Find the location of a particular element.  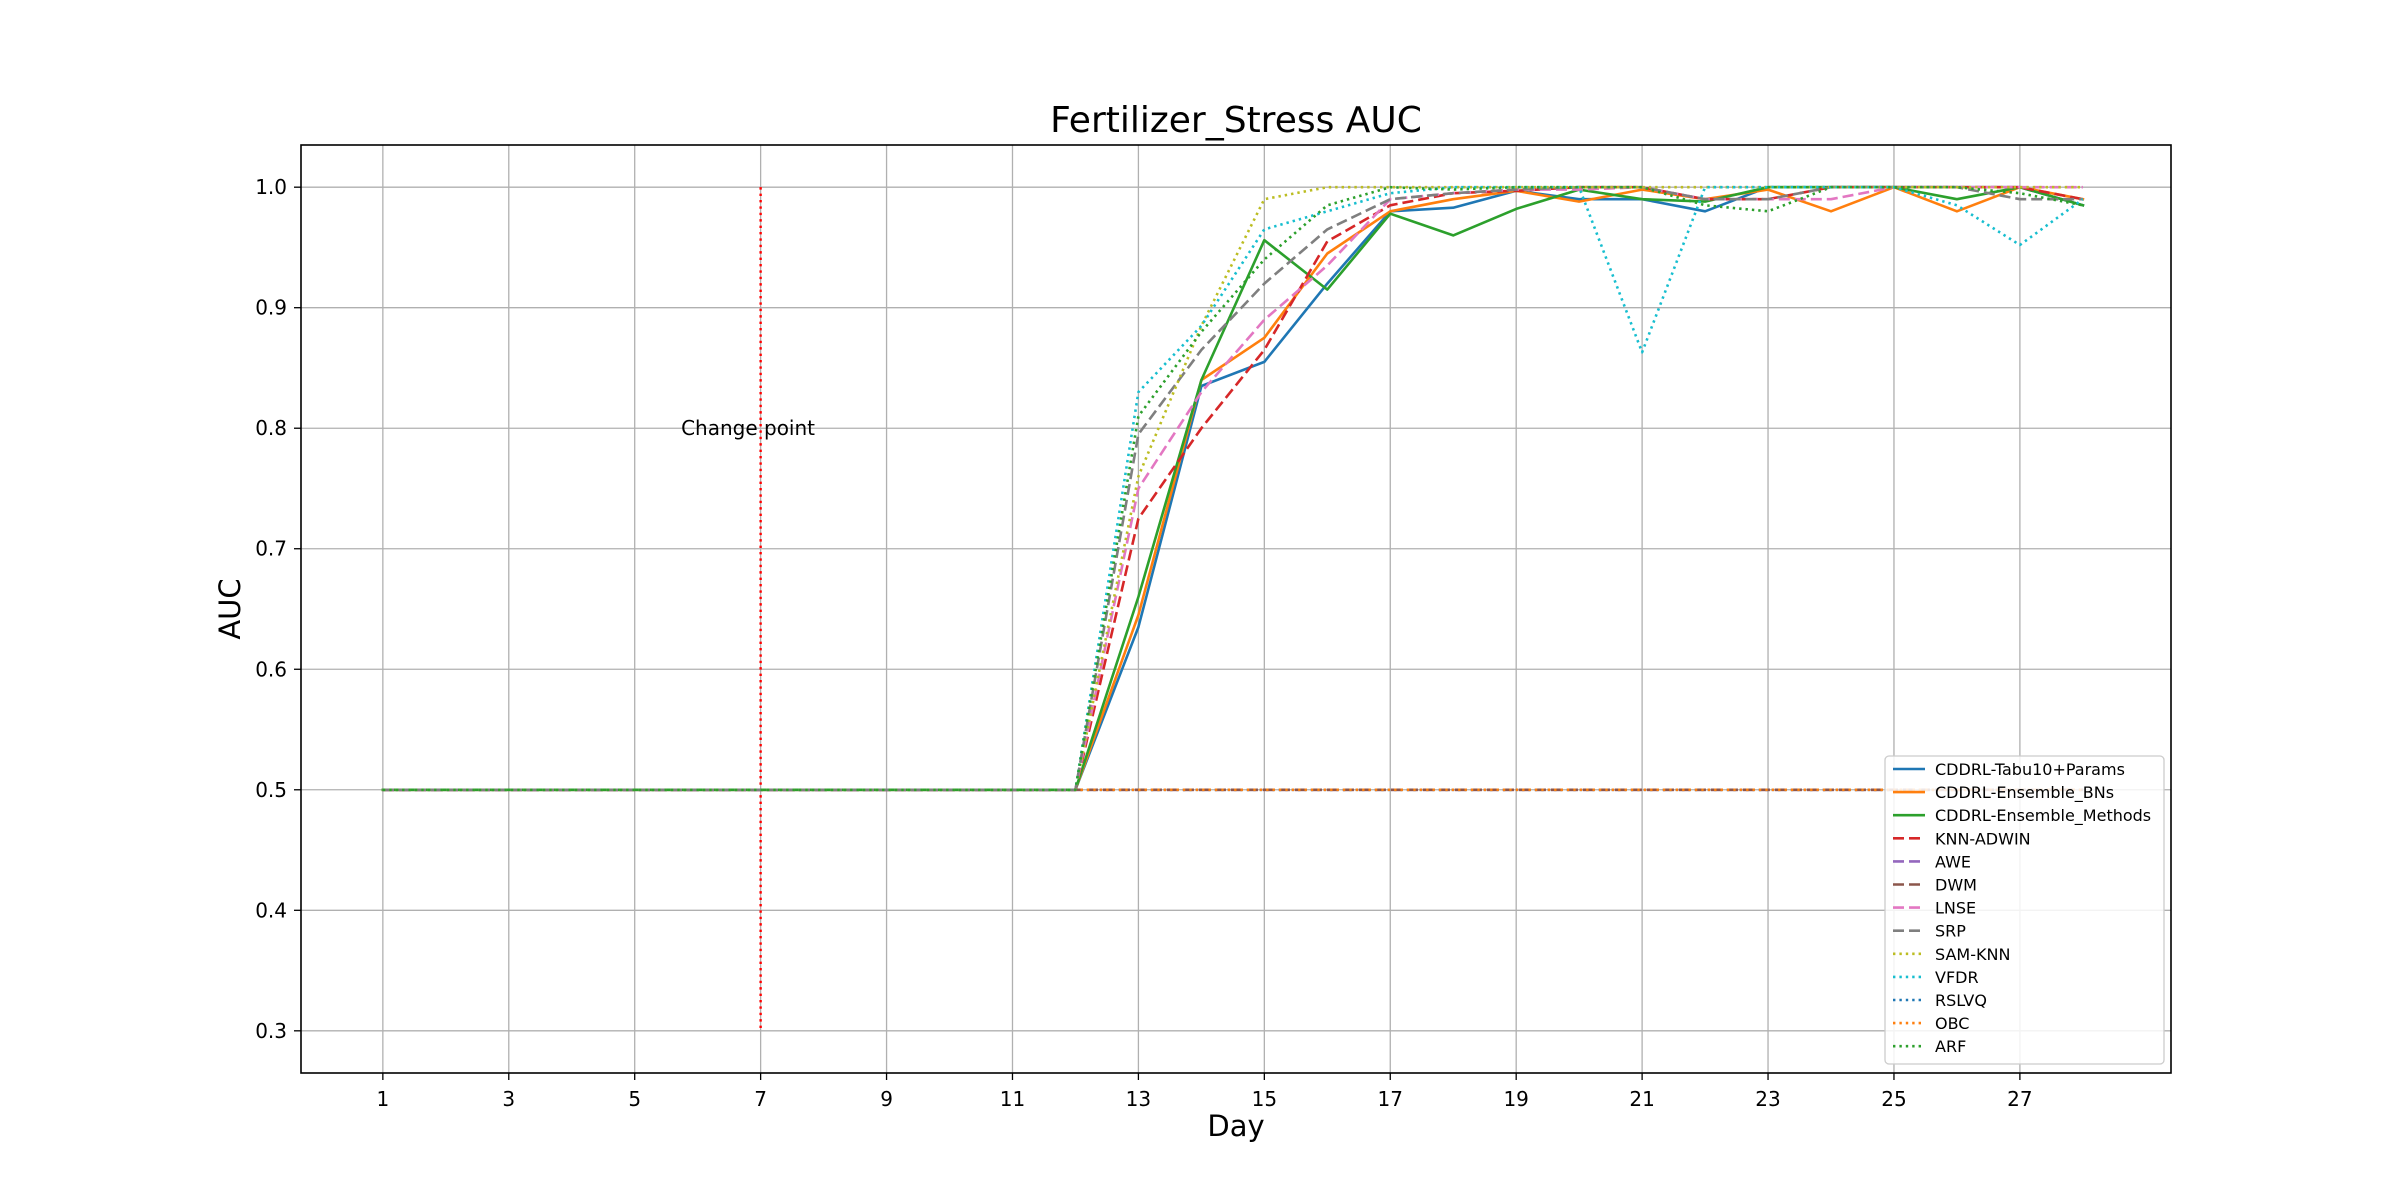

legend-entry-label: LNSE is located at coordinates (1955, 908).